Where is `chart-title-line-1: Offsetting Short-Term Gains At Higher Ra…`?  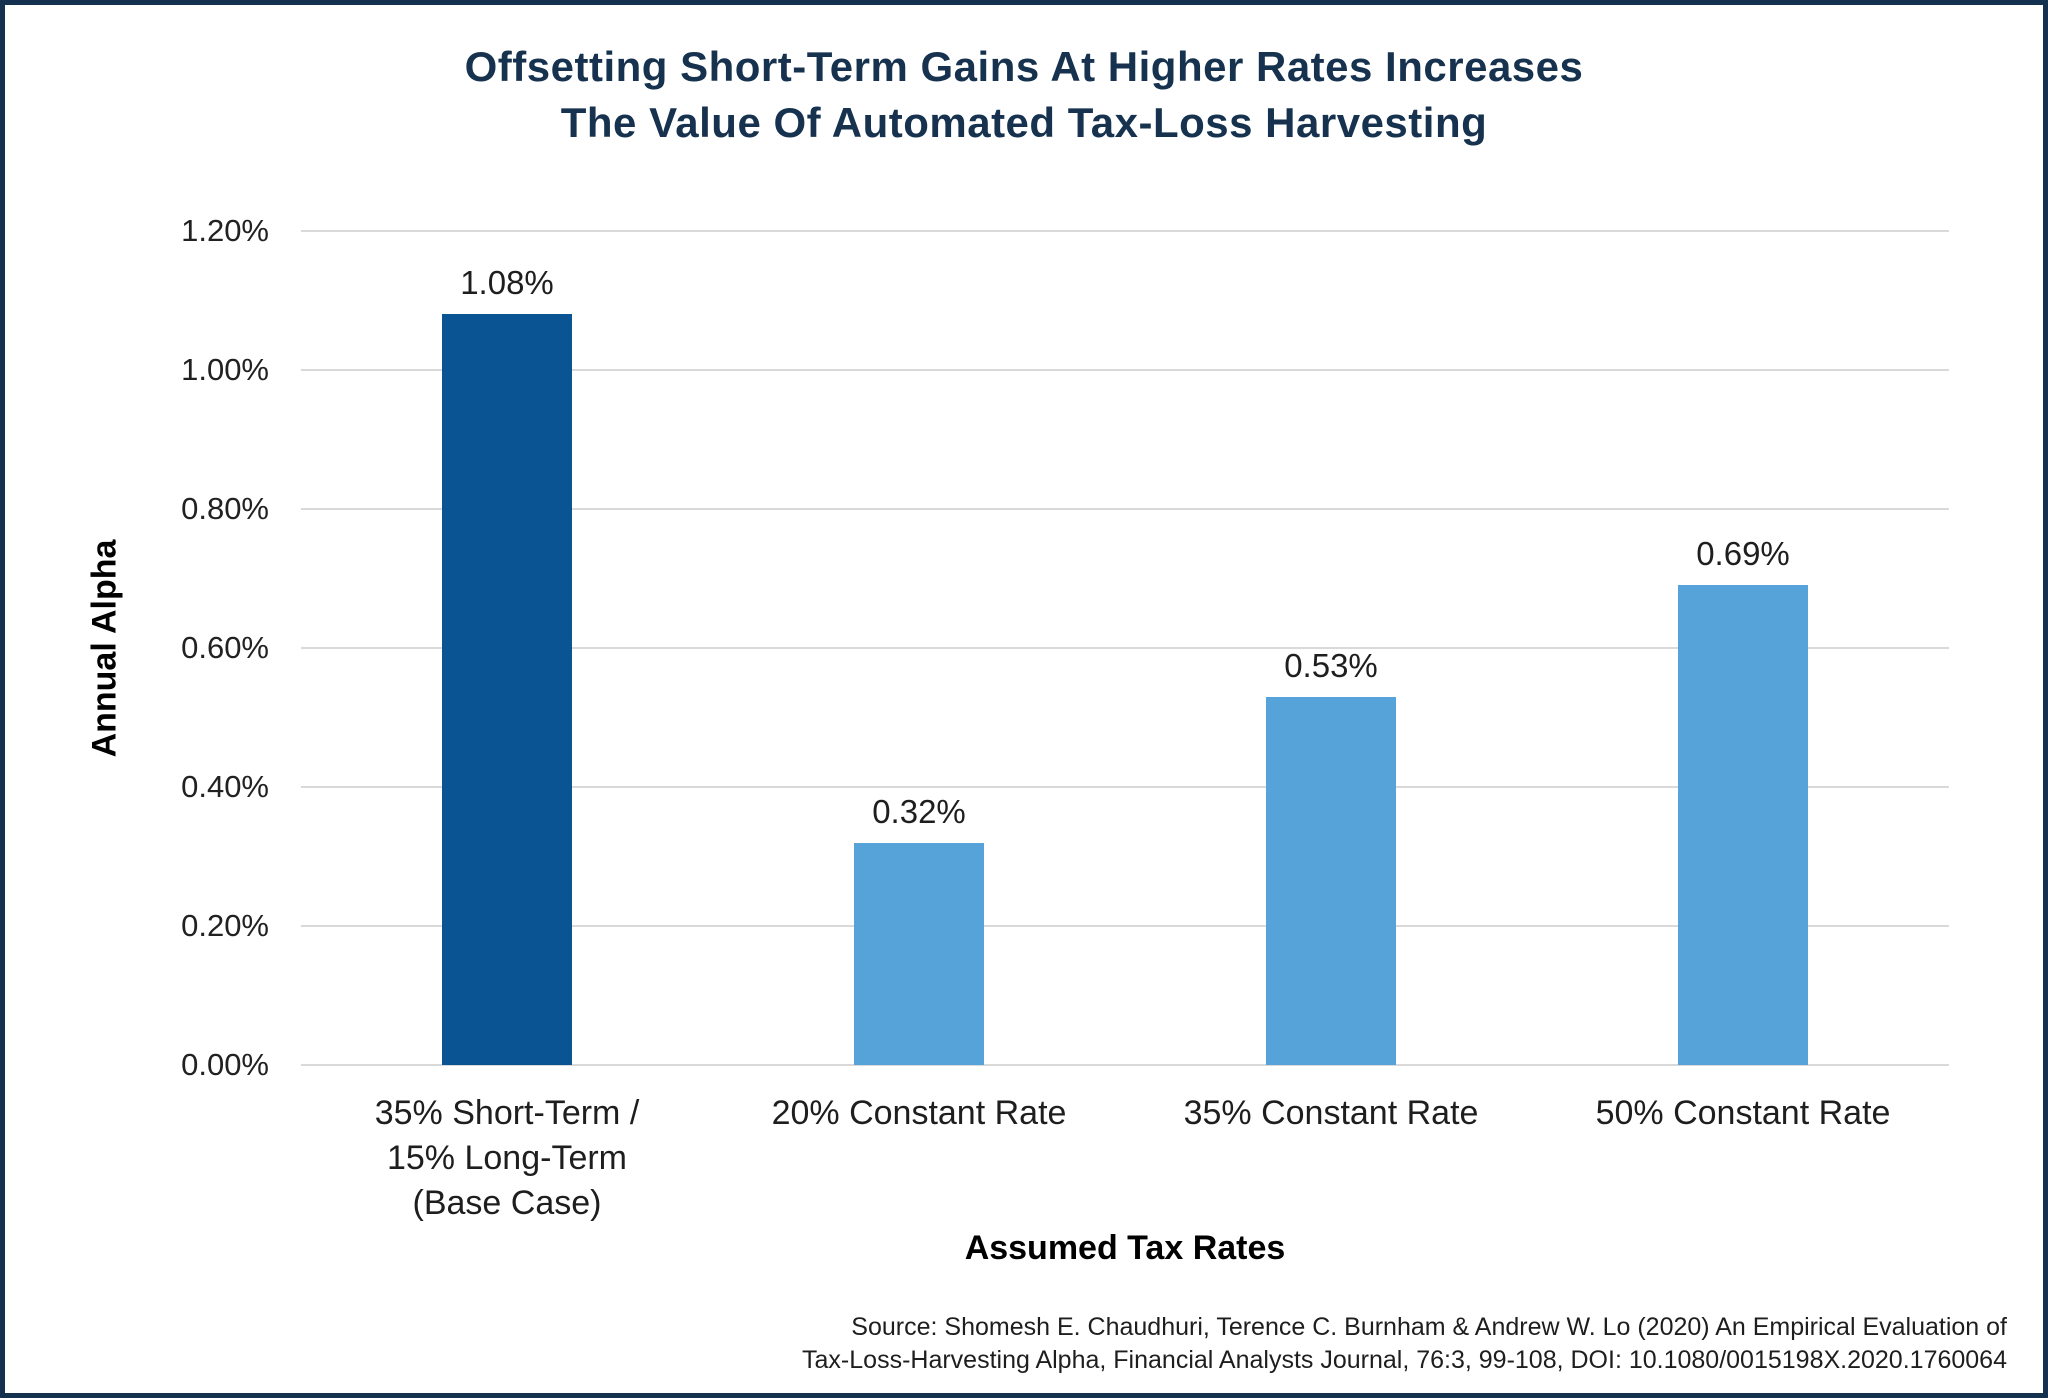
chart-title-line-1: Offsetting Short-Term Gains At Higher Ra… is located at coordinates (1024, 66).